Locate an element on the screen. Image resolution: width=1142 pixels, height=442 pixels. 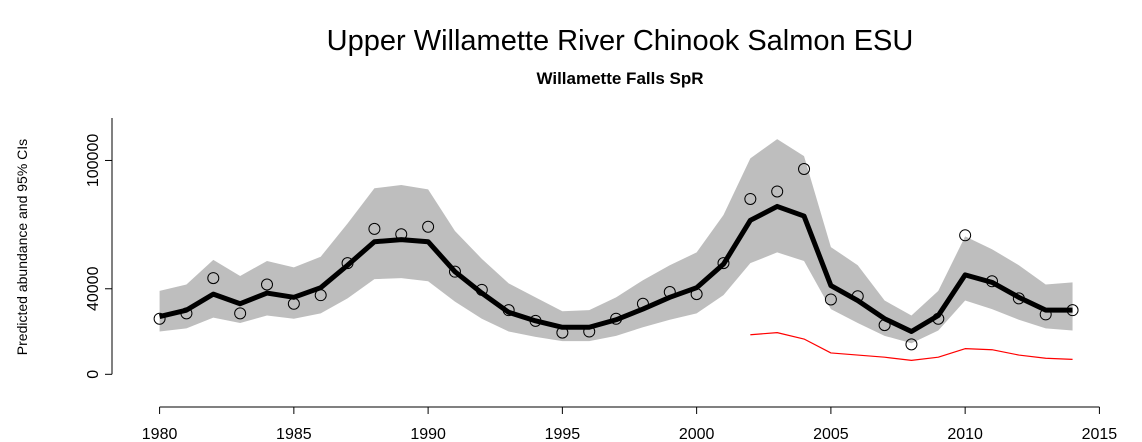
series-line is located at coordinates (911, 347).